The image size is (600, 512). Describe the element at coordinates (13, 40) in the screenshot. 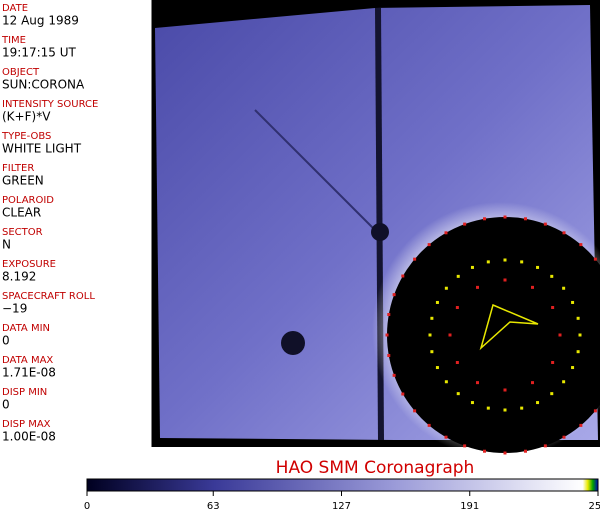

I see `field-label: TIME` at that location.